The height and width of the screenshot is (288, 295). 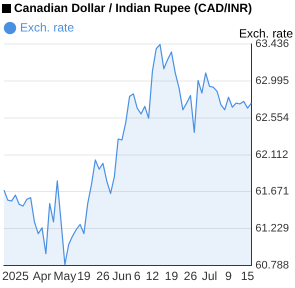 What do you see at coordinates (272, 228) in the screenshot?
I see `y-tick-label: 61.229` at bounding box center [272, 228].